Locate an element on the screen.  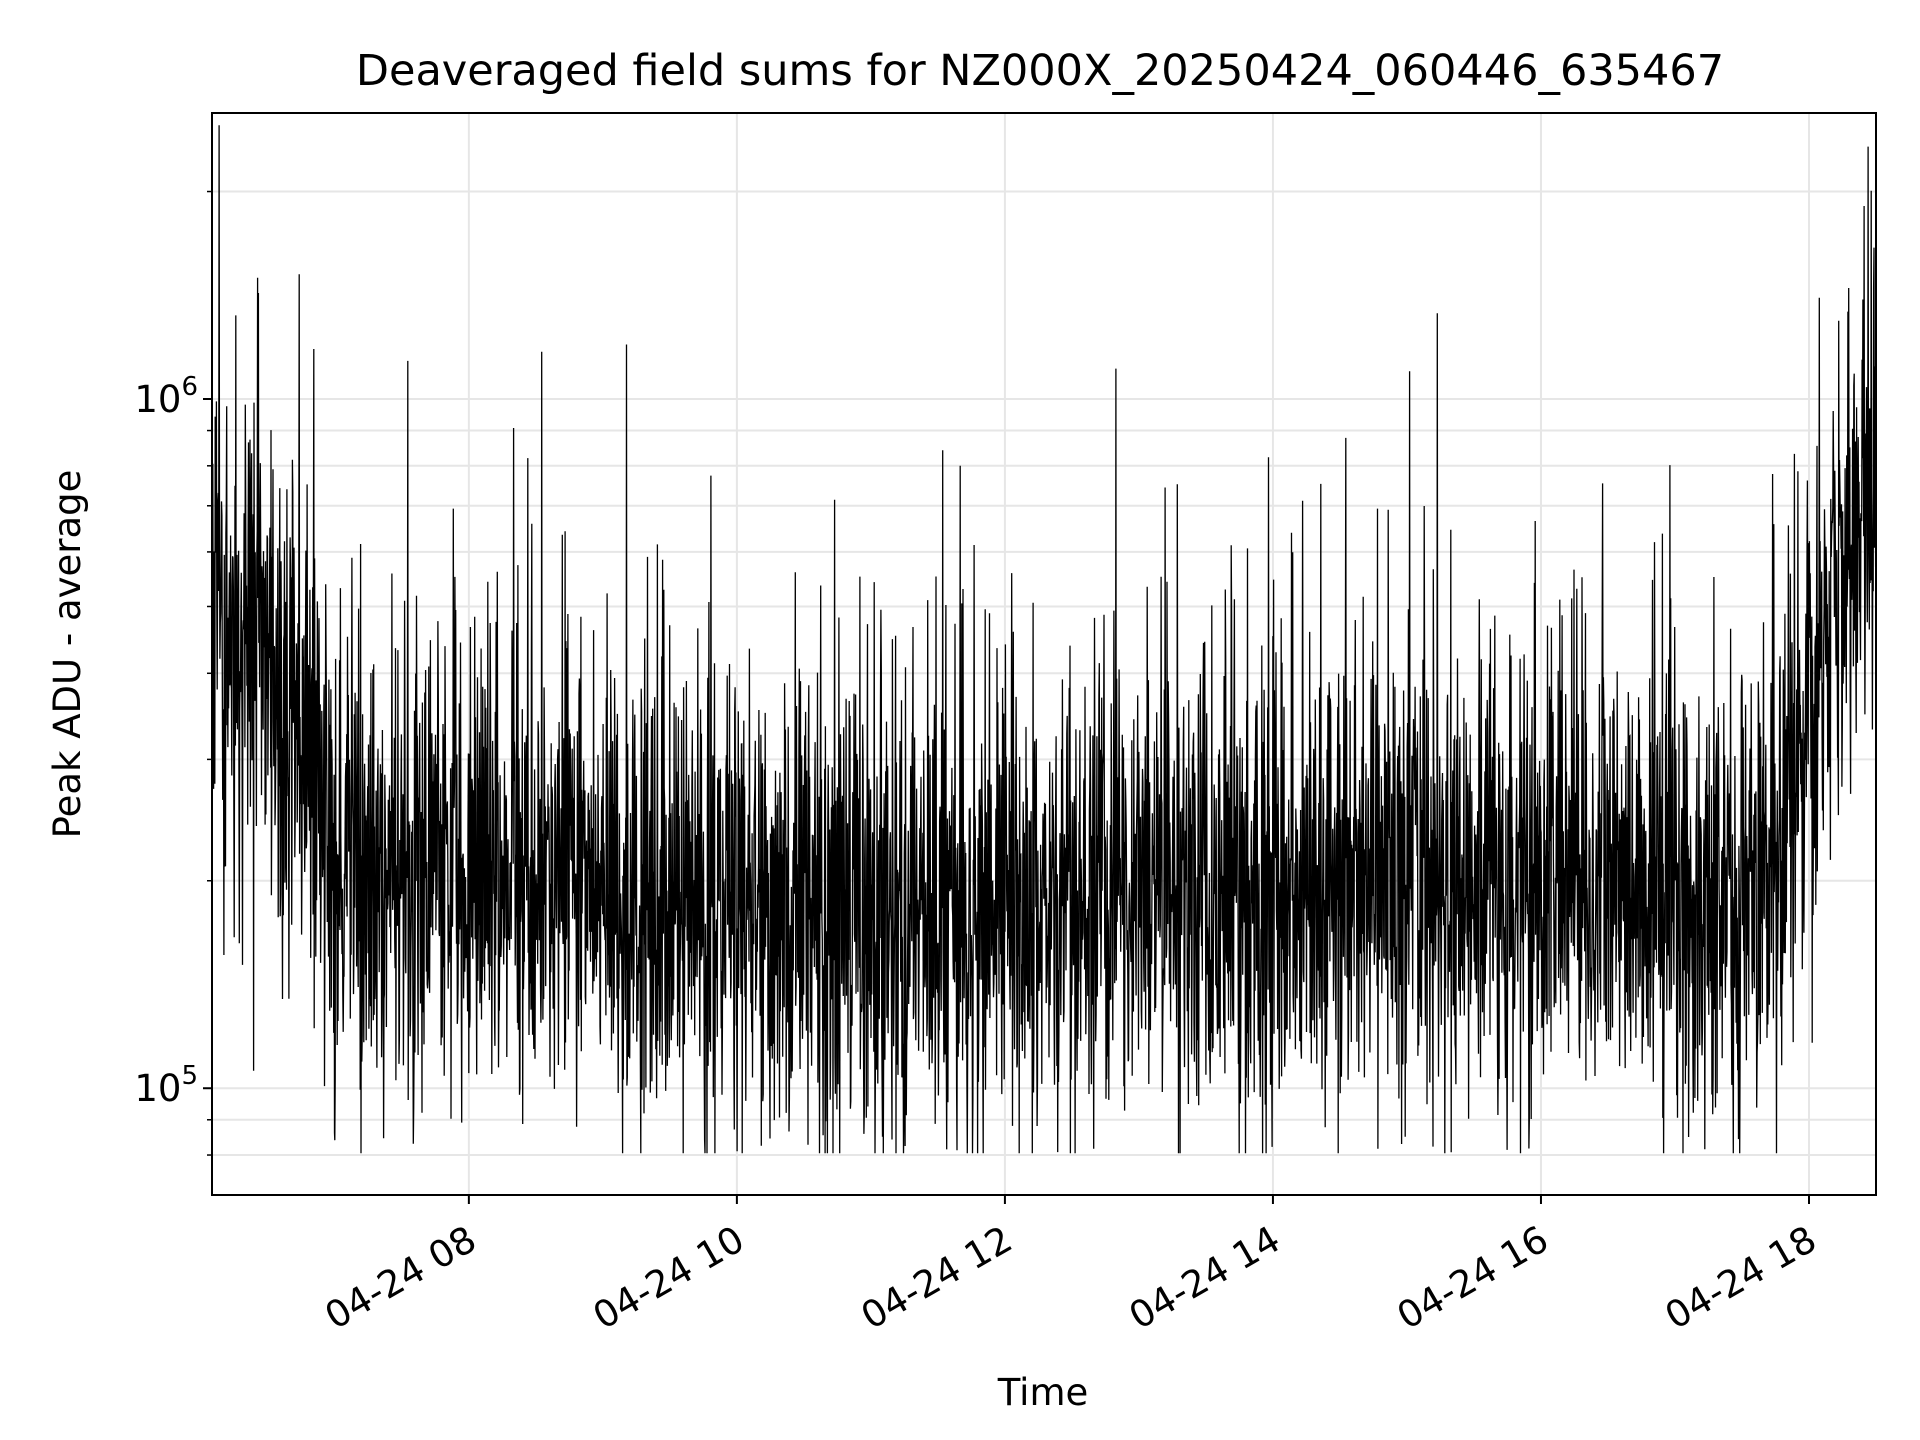
y-axis: 10⁵ 10⁶ is located at coordinates (173, 673).